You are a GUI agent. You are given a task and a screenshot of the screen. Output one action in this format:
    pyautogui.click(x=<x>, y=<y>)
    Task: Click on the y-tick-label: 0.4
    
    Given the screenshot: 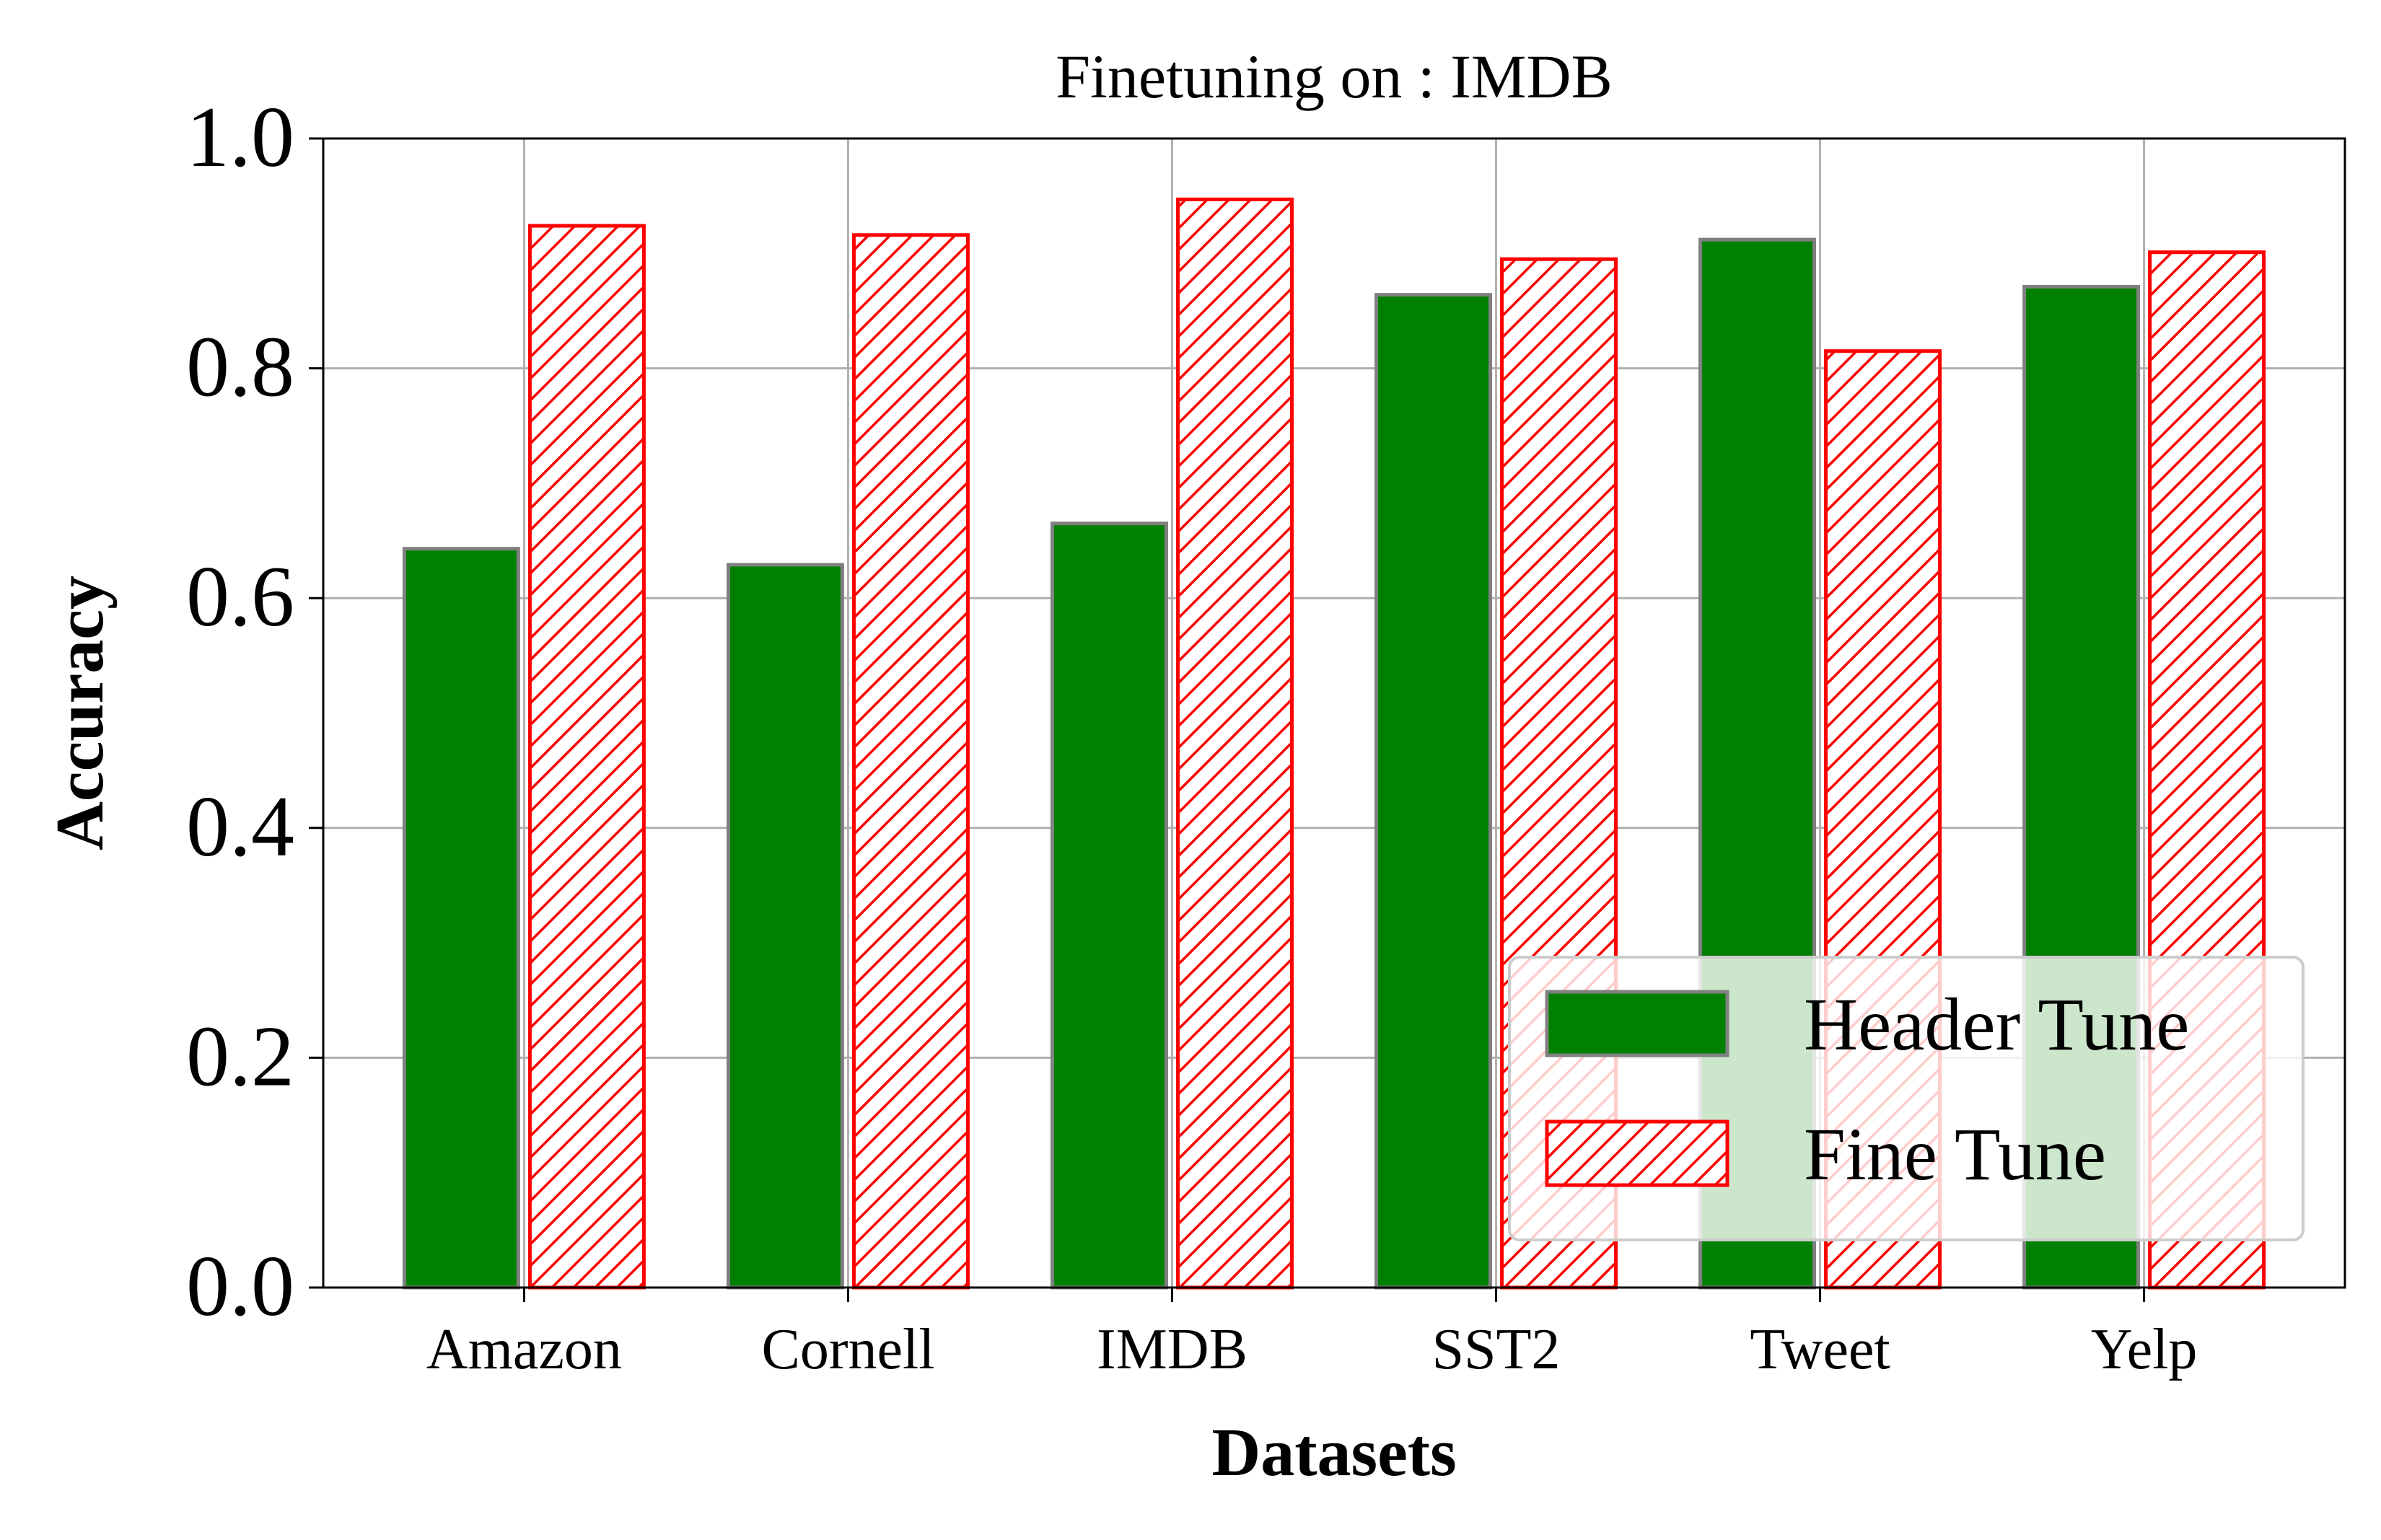 What is the action you would take?
    pyautogui.click(x=240, y=826)
    